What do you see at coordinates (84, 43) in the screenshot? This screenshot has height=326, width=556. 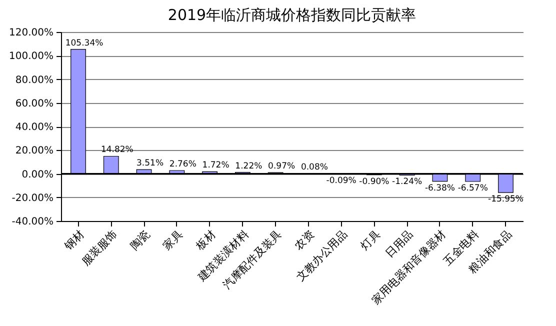 I see `data-label: 105.34%` at bounding box center [84, 43].